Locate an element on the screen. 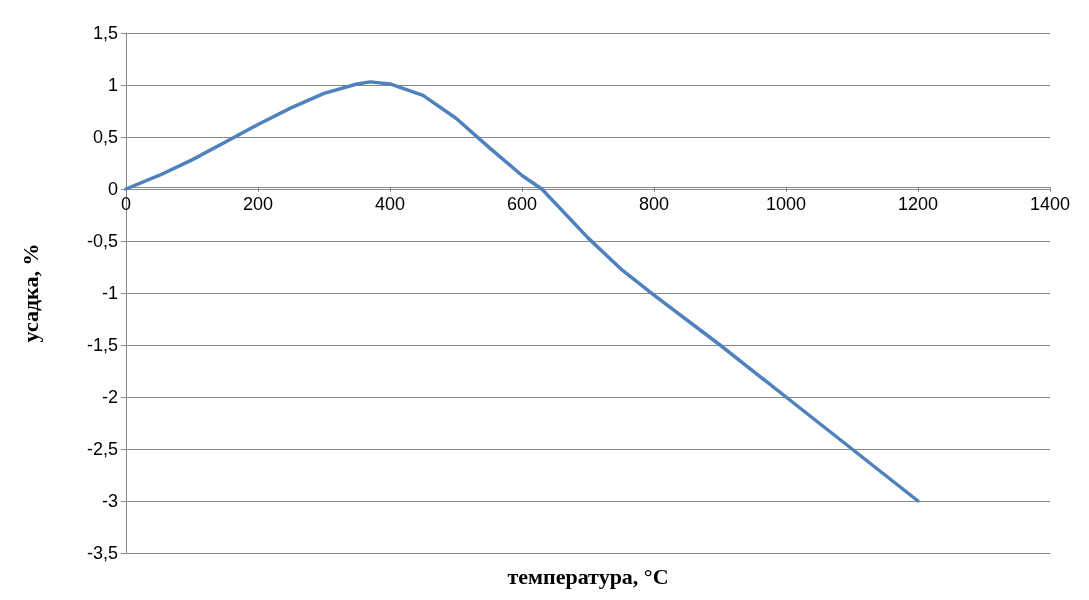 Image resolution: width=1089 pixels, height=600 pixels. y-tick-label: 1,5 is located at coordinates (105, 33).